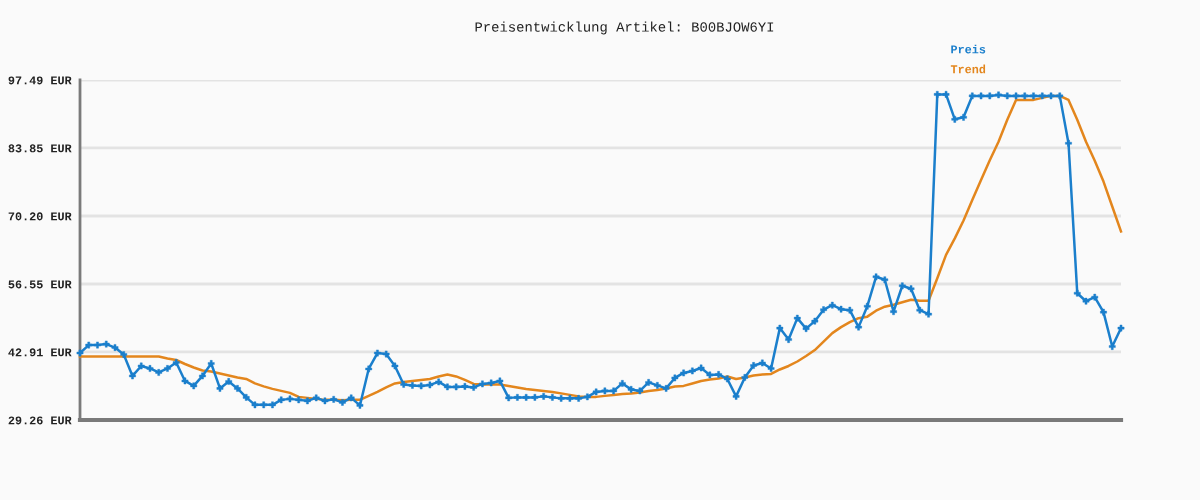 Image resolution: width=1200 pixels, height=500 pixels. Describe the element at coordinates (40, 80) in the screenshot. I see `y-tick-label: 97.49 EUR` at that location.